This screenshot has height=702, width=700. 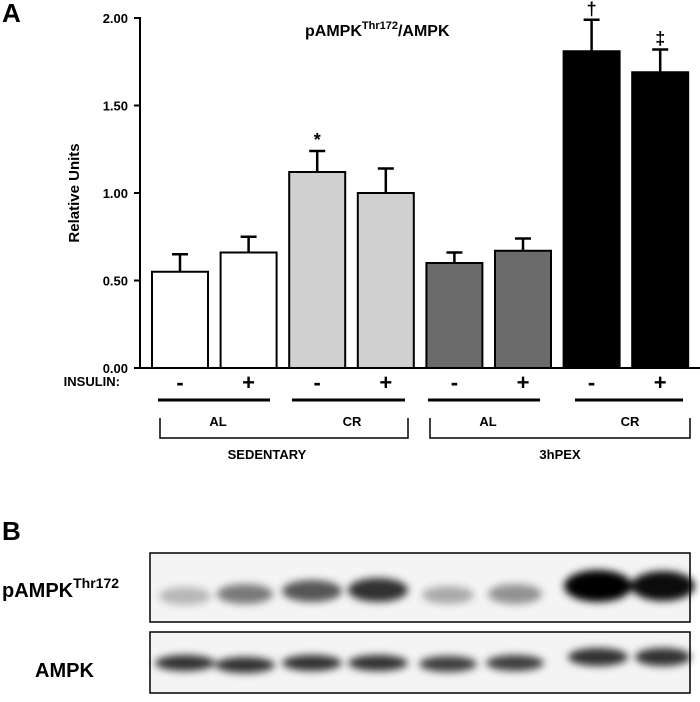 What do you see at coordinates (425, 428) in the screenshot?
I see `brackets` at bounding box center [425, 428].